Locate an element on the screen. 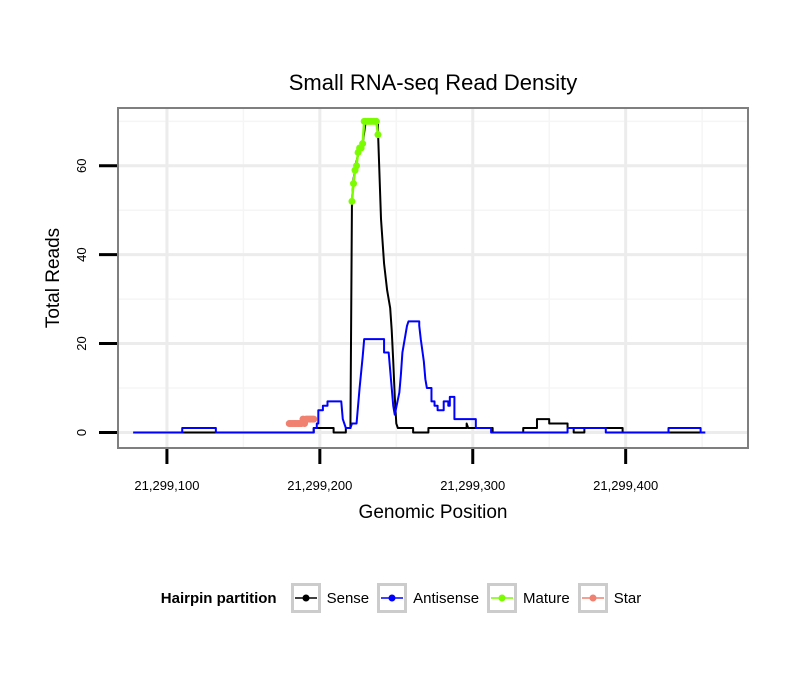  data-point-star is located at coordinates (314, 419).